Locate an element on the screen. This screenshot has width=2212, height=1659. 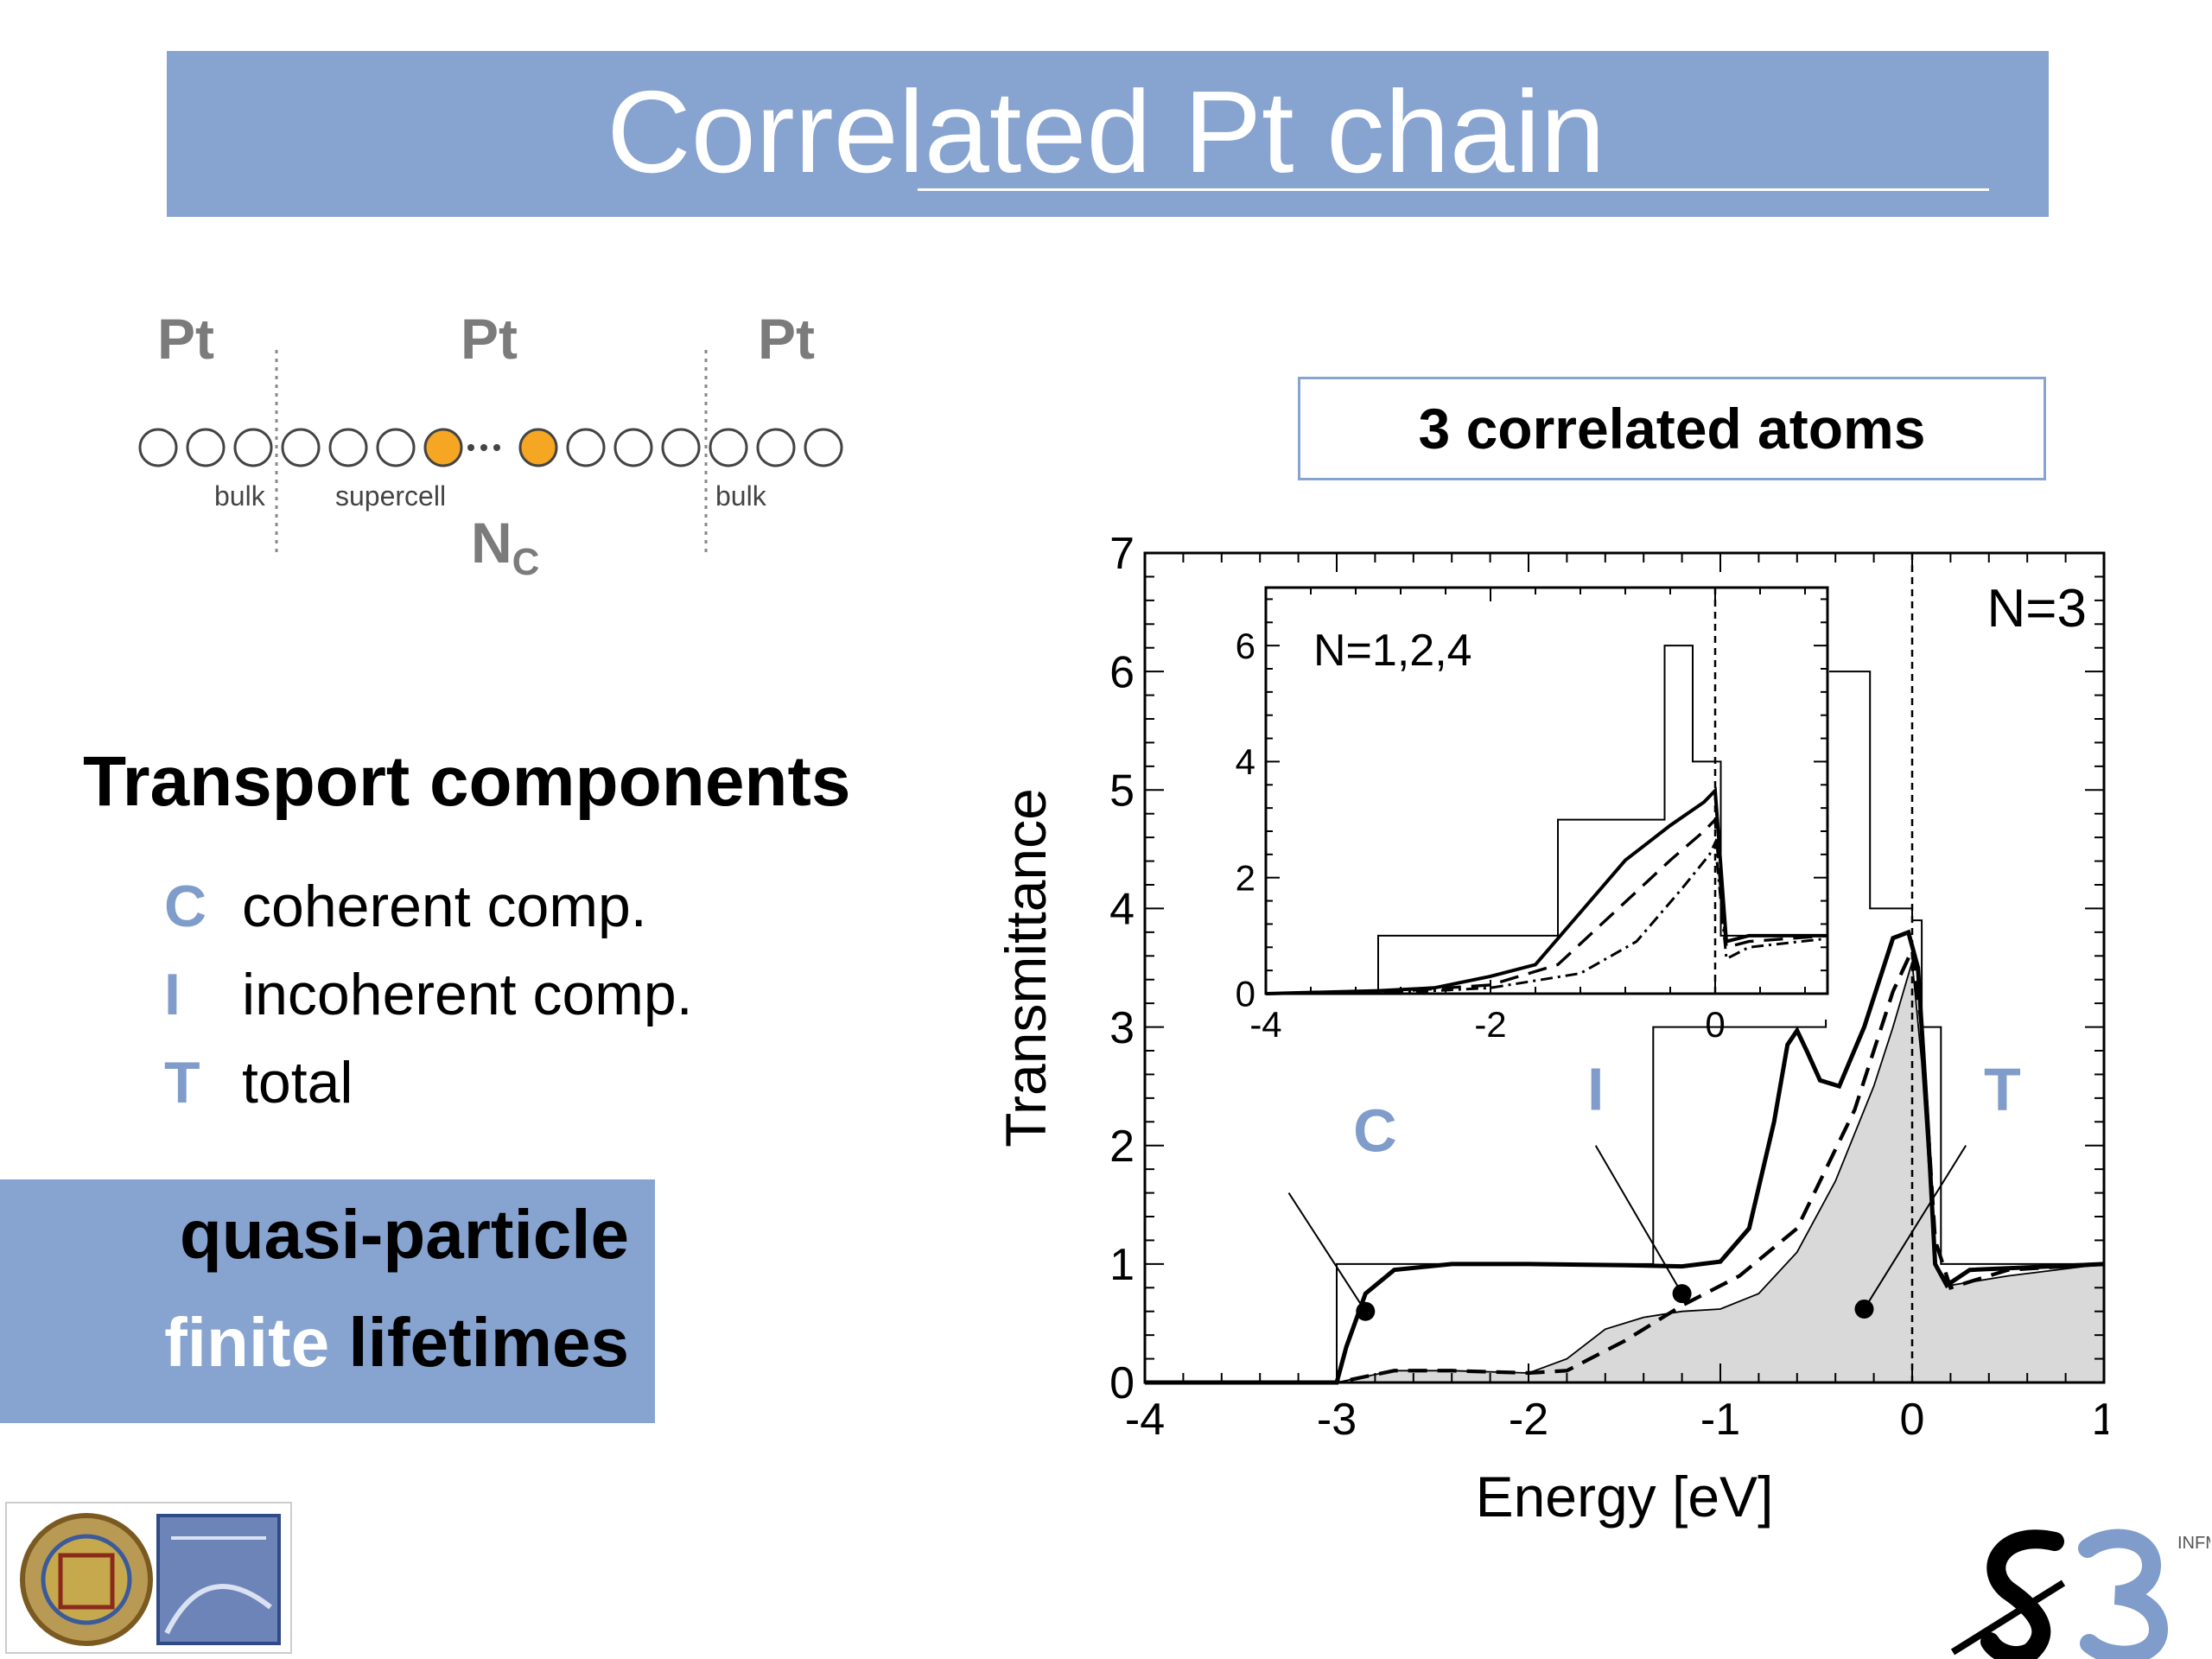
institution-logo is located at coordinates (148, 1578).